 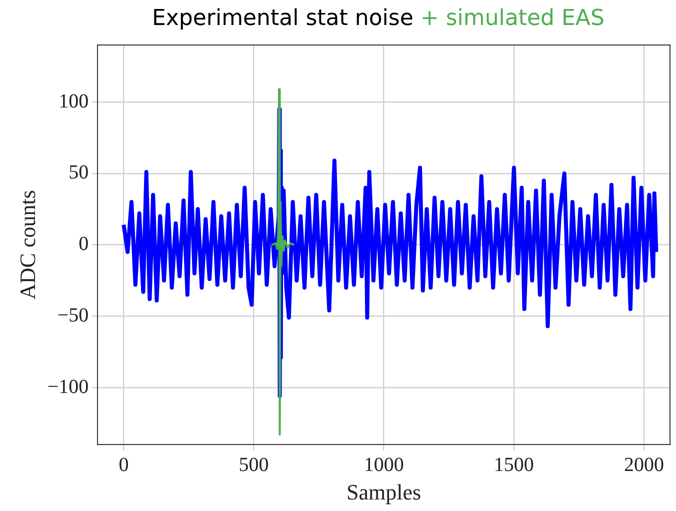 What do you see at coordinates (73, 101) in the screenshot?
I see `y-tick-label: 100` at bounding box center [73, 101].